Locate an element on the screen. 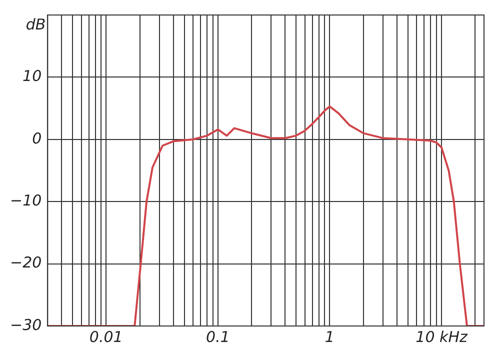 The width and height of the screenshot is (500, 350). x-tick-label: 0.01 is located at coordinates (106, 337).